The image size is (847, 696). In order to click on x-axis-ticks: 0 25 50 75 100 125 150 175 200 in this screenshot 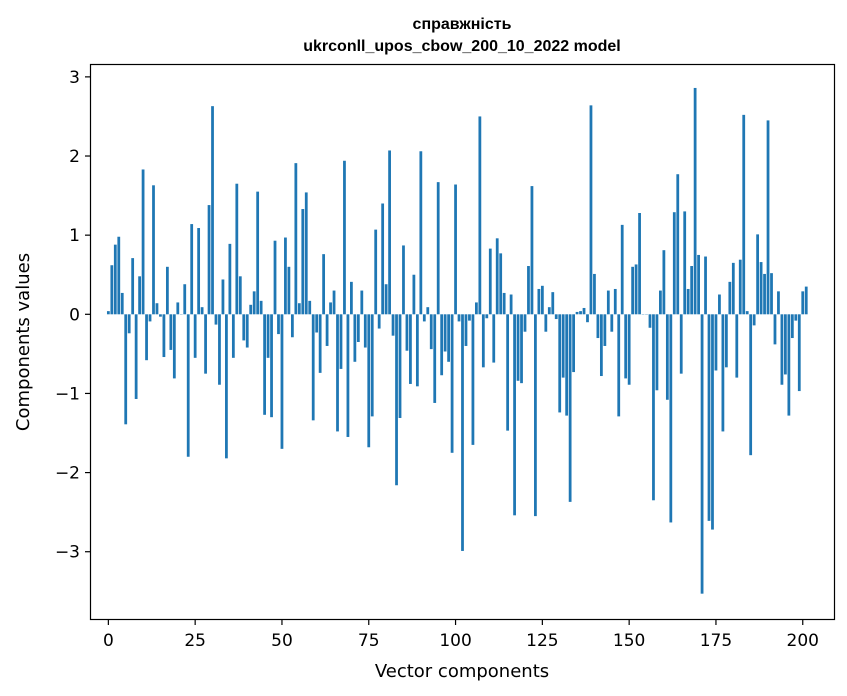, I will do `click(461, 635)`.